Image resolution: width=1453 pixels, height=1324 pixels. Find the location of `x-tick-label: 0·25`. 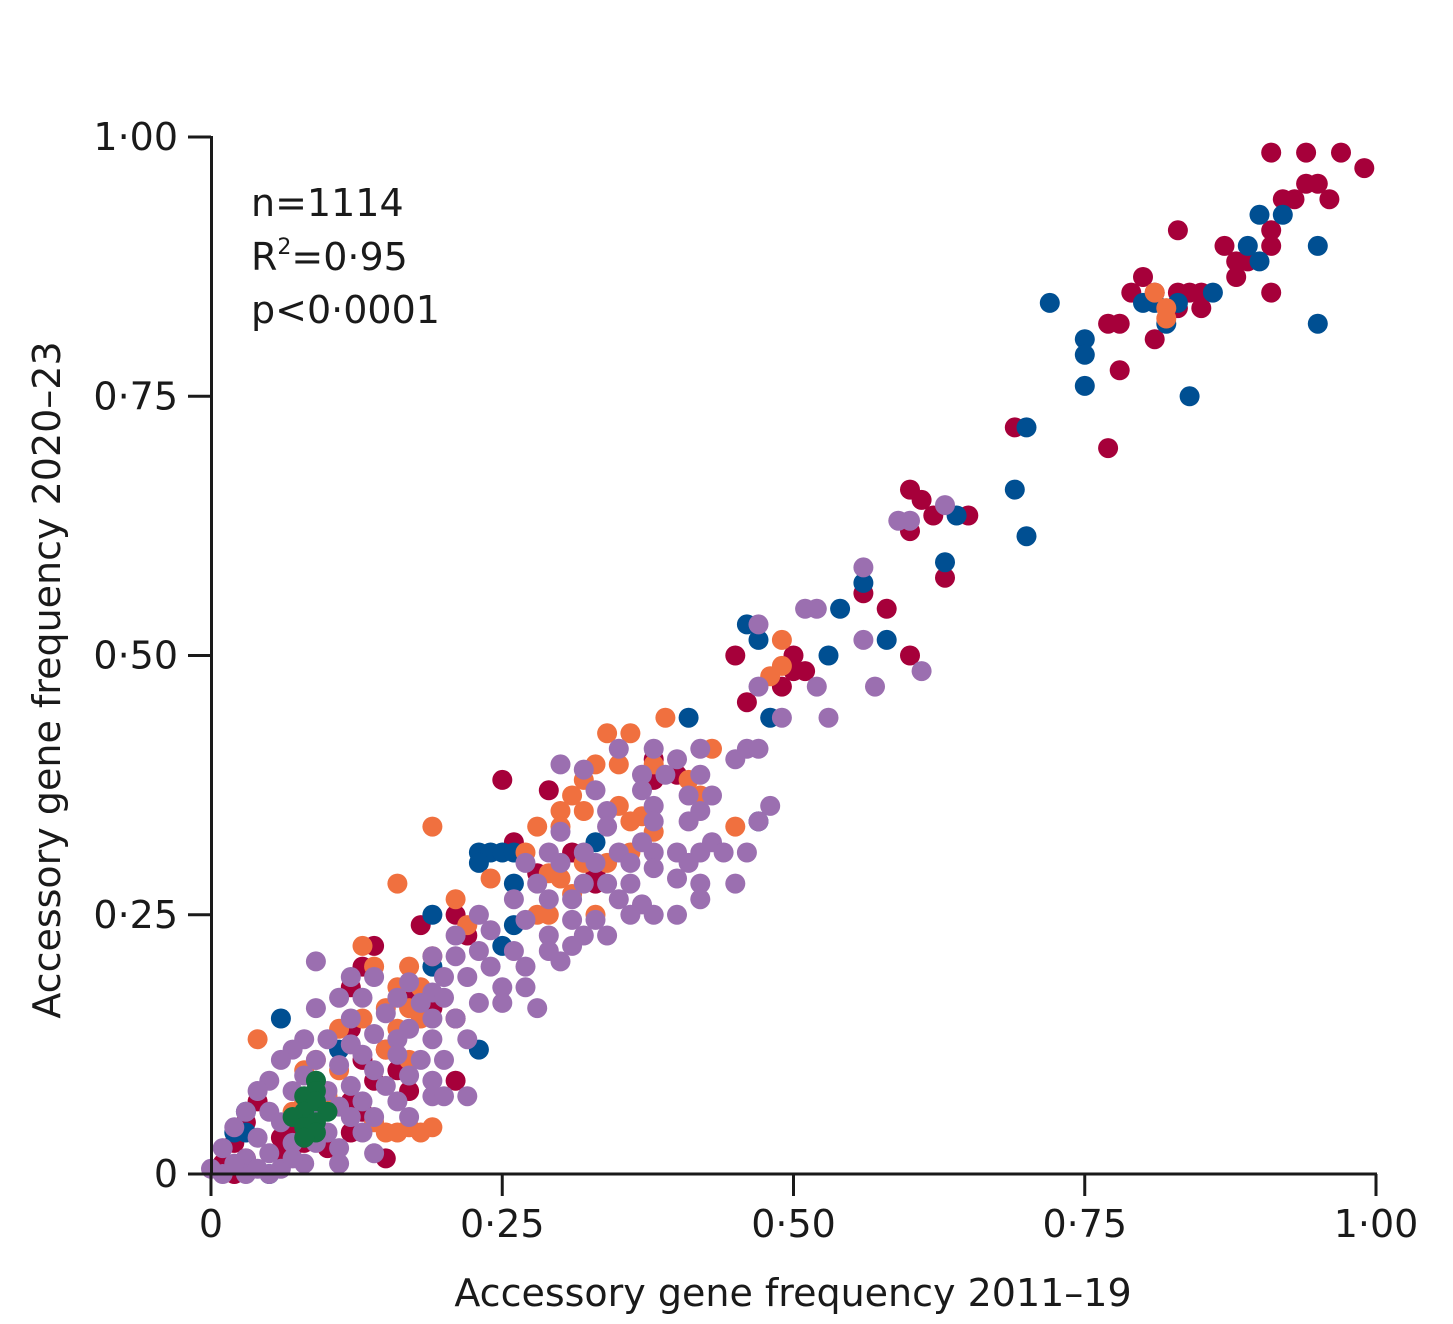

x-tick-label: 0·25 is located at coordinates (502, 1224).